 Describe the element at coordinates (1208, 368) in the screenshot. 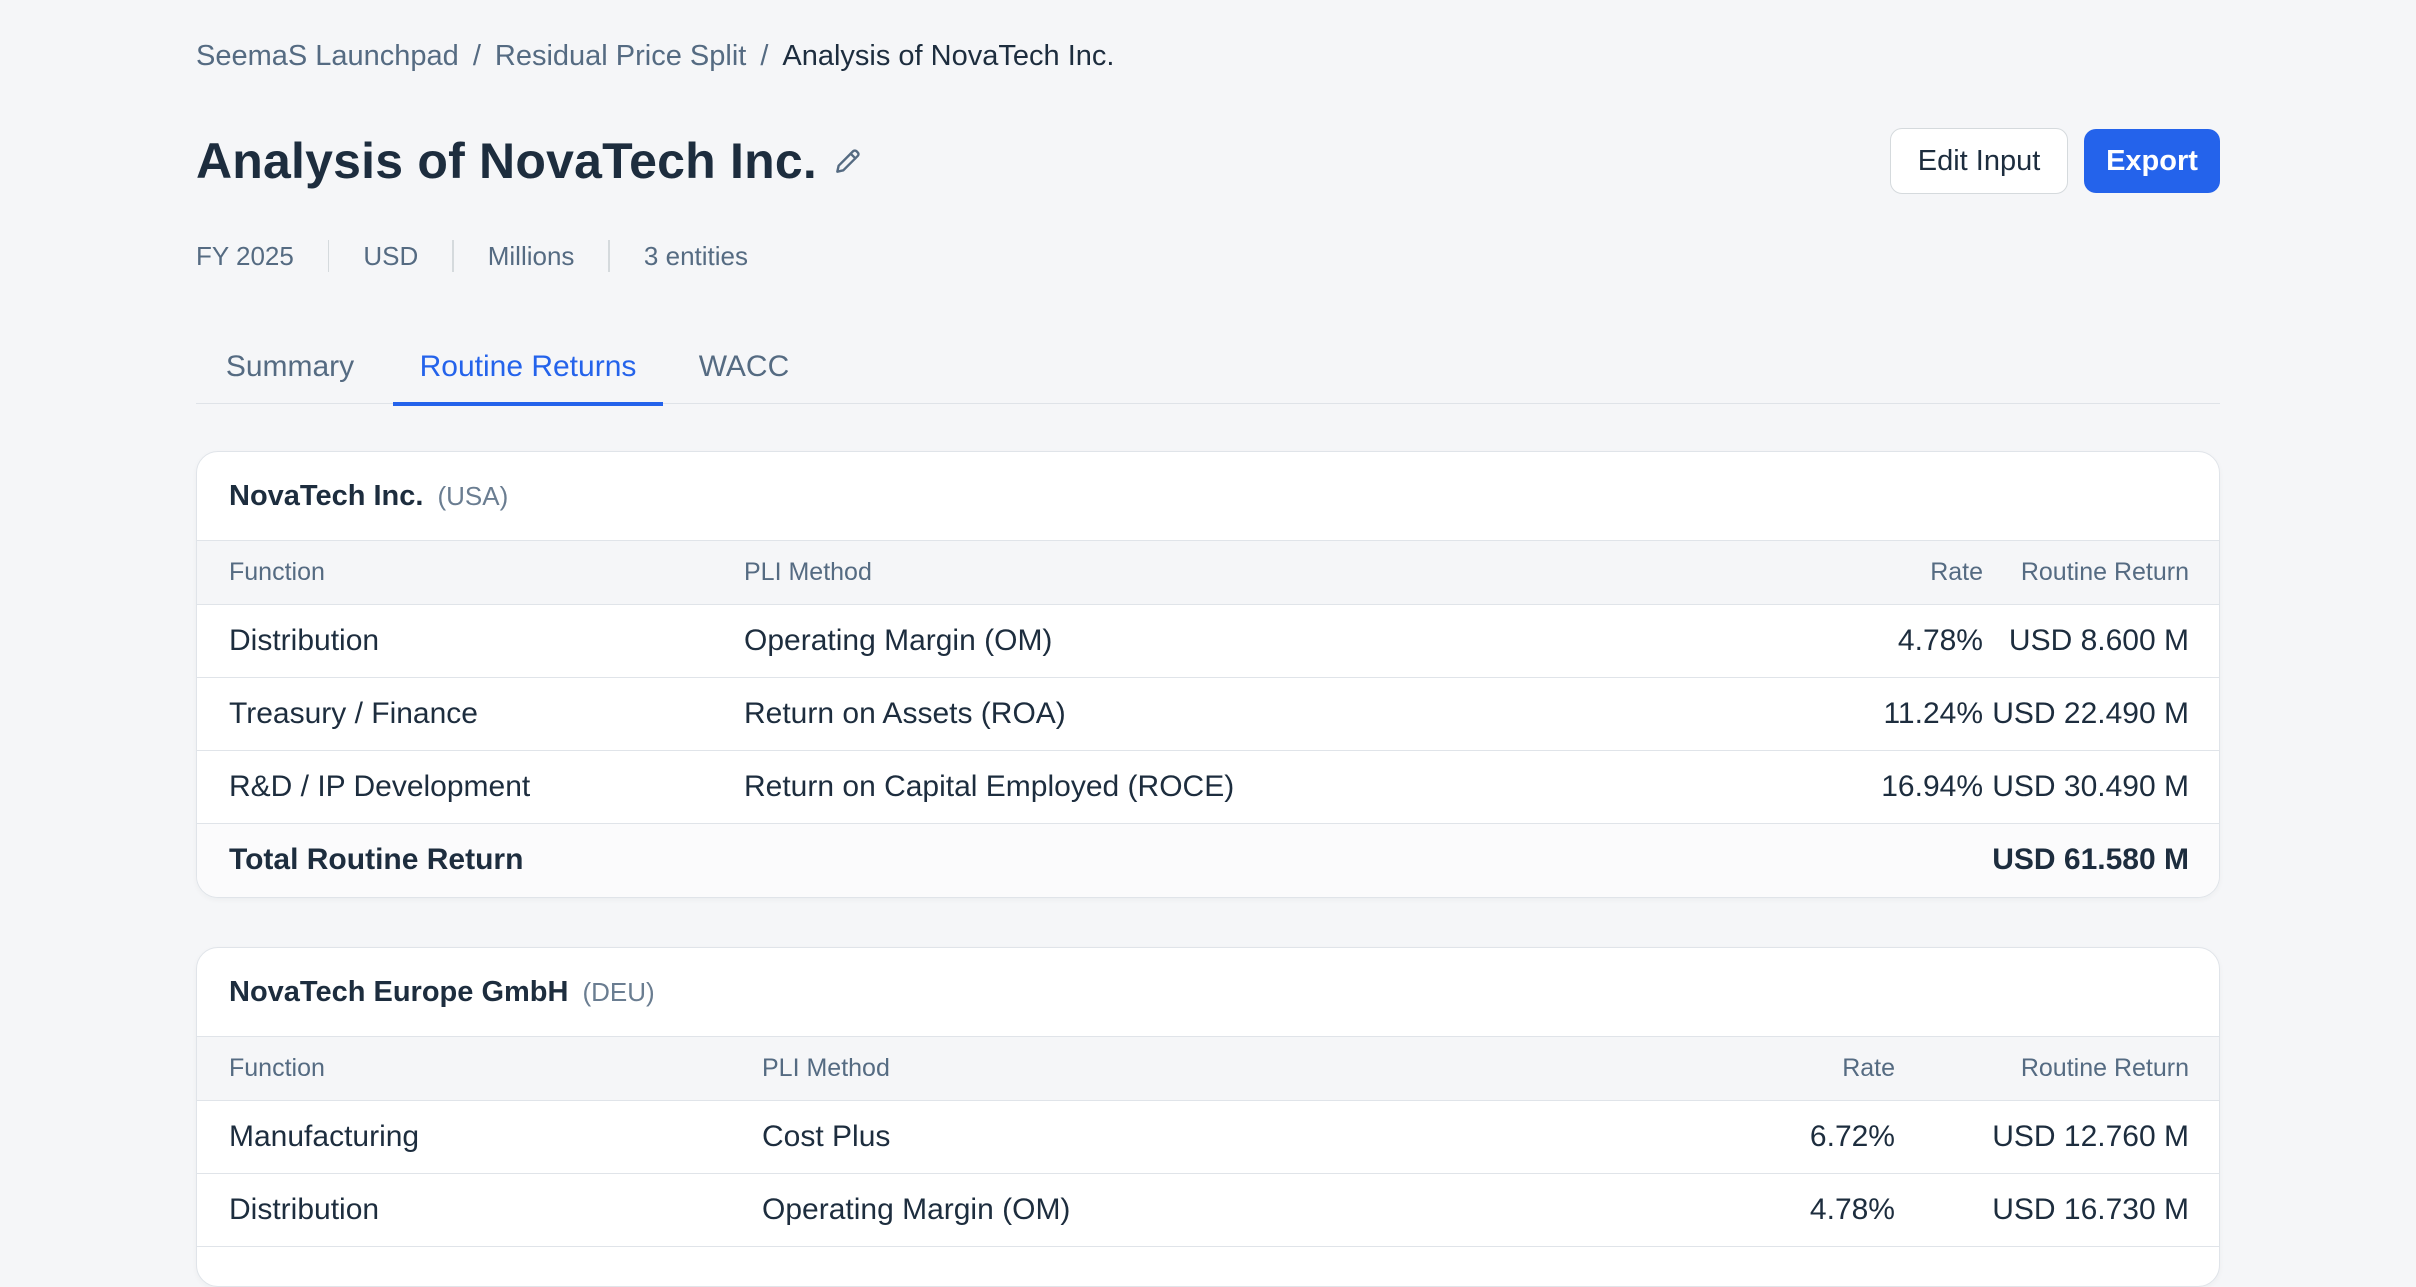

I see `tab-bar: Summary Routine Returns WACC` at that location.